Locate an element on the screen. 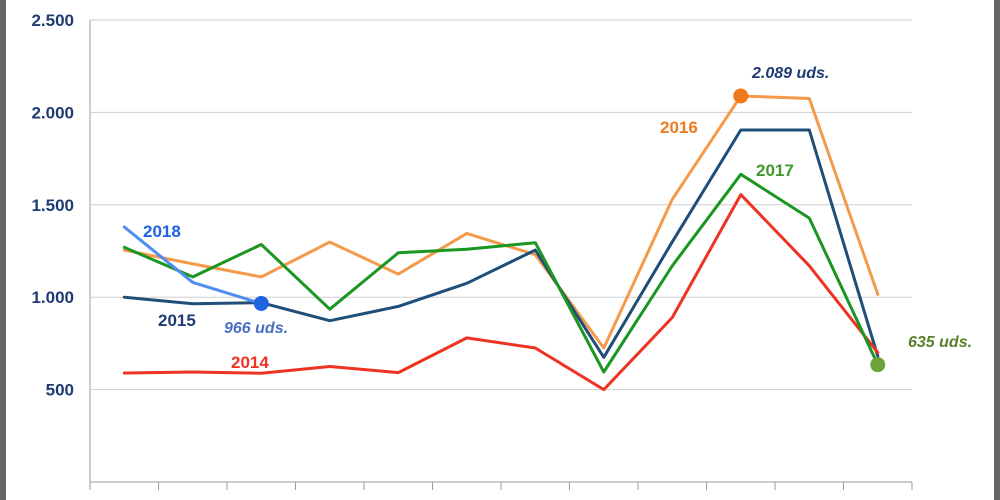  series-label-2015: 2015 is located at coordinates (177, 320).